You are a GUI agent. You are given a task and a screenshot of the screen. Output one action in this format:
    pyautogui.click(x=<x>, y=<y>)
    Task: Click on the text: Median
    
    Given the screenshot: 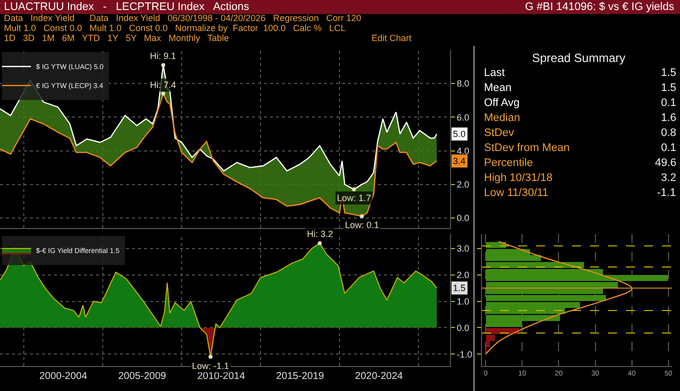 What is the action you would take?
    pyautogui.click(x=502, y=118)
    